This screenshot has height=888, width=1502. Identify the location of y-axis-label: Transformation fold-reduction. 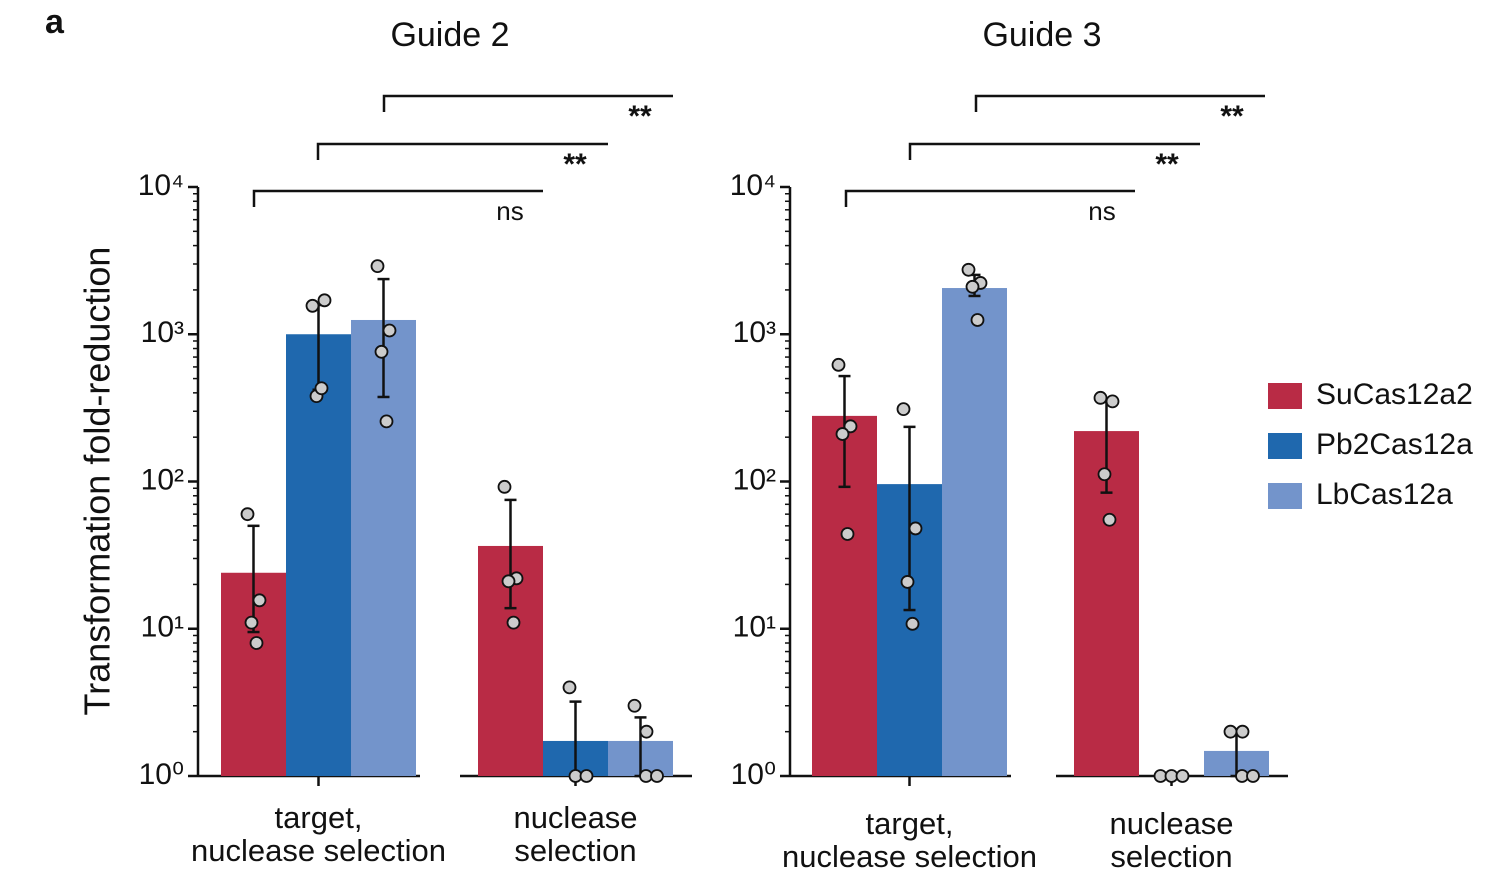
(97, 481).